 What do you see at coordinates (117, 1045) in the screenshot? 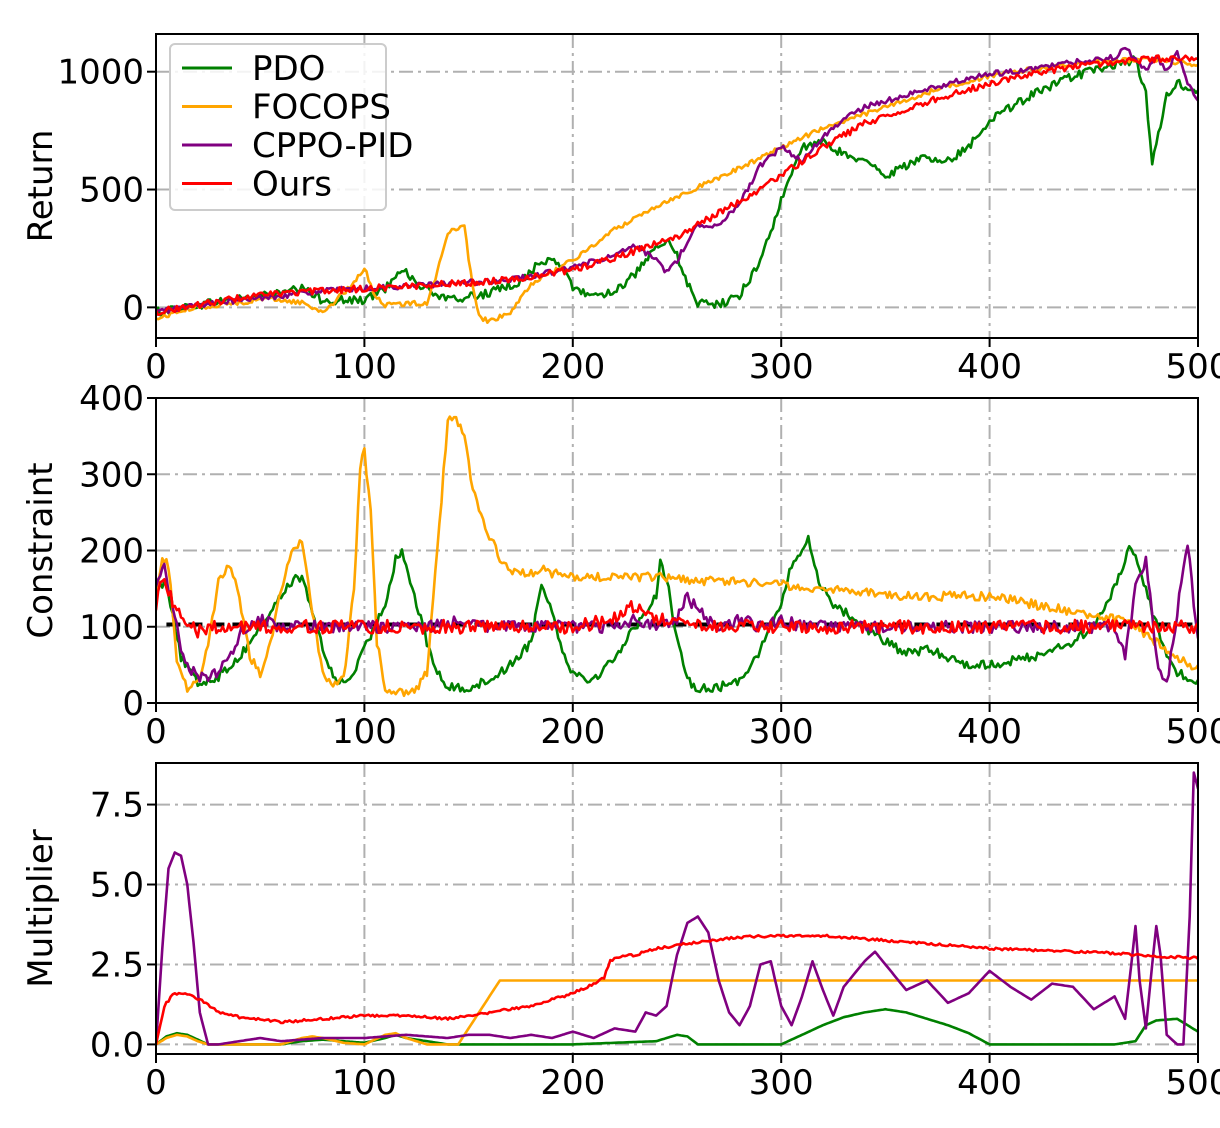
I see `y-tick-label: 0.0` at bounding box center [117, 1045].